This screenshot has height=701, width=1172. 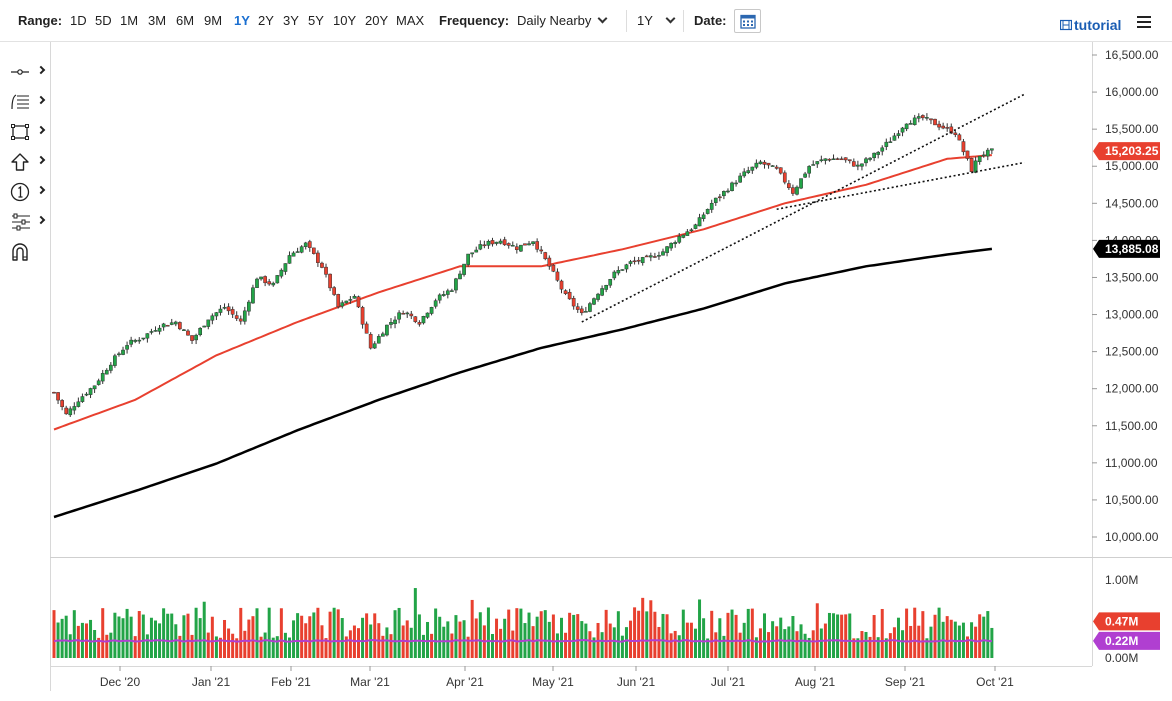 What do you see at coordinates (1090, 25) in the screenshot?
I see `tutorial-link: tutorial` at bounding box center [1090, 25].